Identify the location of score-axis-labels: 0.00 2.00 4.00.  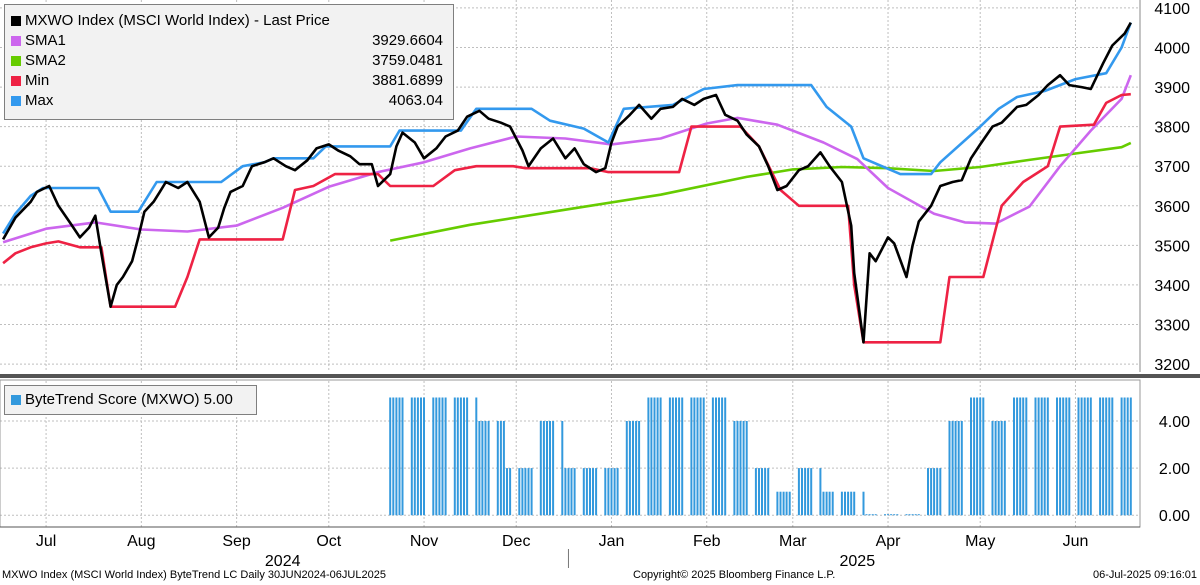
(1174, 469).